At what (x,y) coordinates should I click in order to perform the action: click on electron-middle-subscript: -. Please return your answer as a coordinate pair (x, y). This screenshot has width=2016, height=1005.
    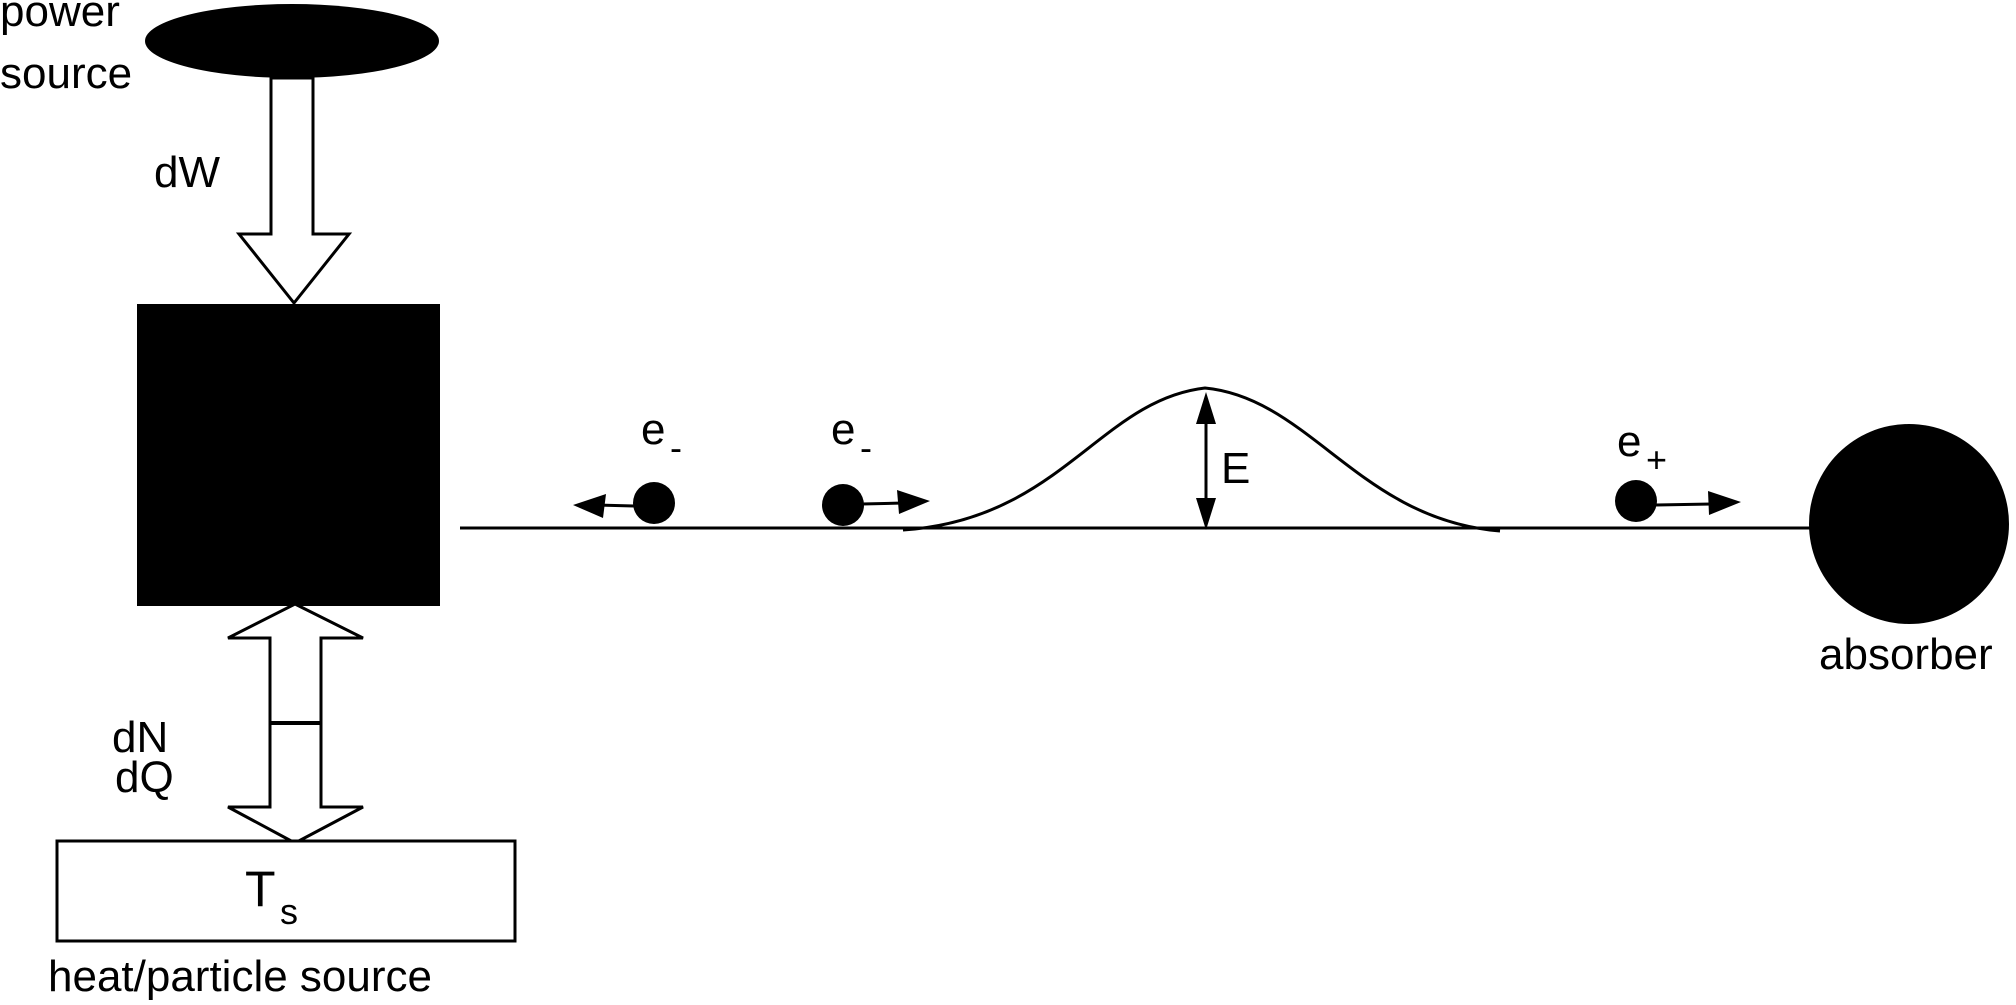
    Looking at the image, I should click on (866, 447).